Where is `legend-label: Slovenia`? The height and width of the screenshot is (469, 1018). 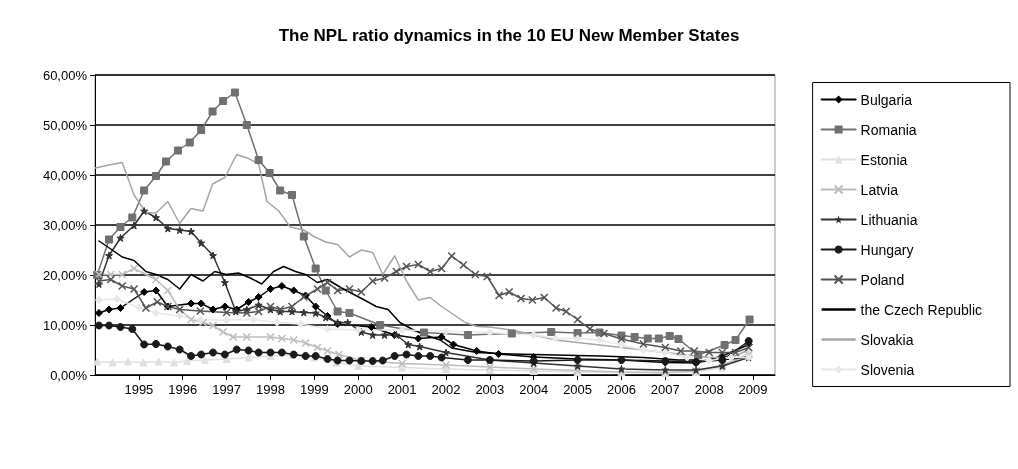 legend-label: Slovenia is located at coordinates (887, 369).